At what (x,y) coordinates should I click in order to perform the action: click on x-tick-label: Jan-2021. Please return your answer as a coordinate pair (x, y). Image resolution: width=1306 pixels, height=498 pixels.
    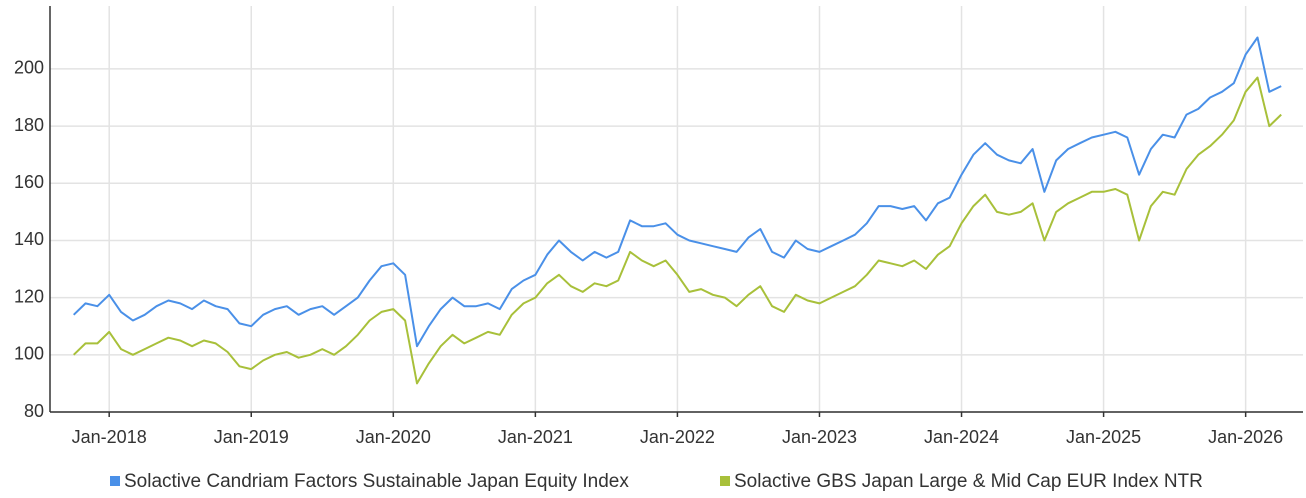
    Looking at the image, I should click on (535, 437).